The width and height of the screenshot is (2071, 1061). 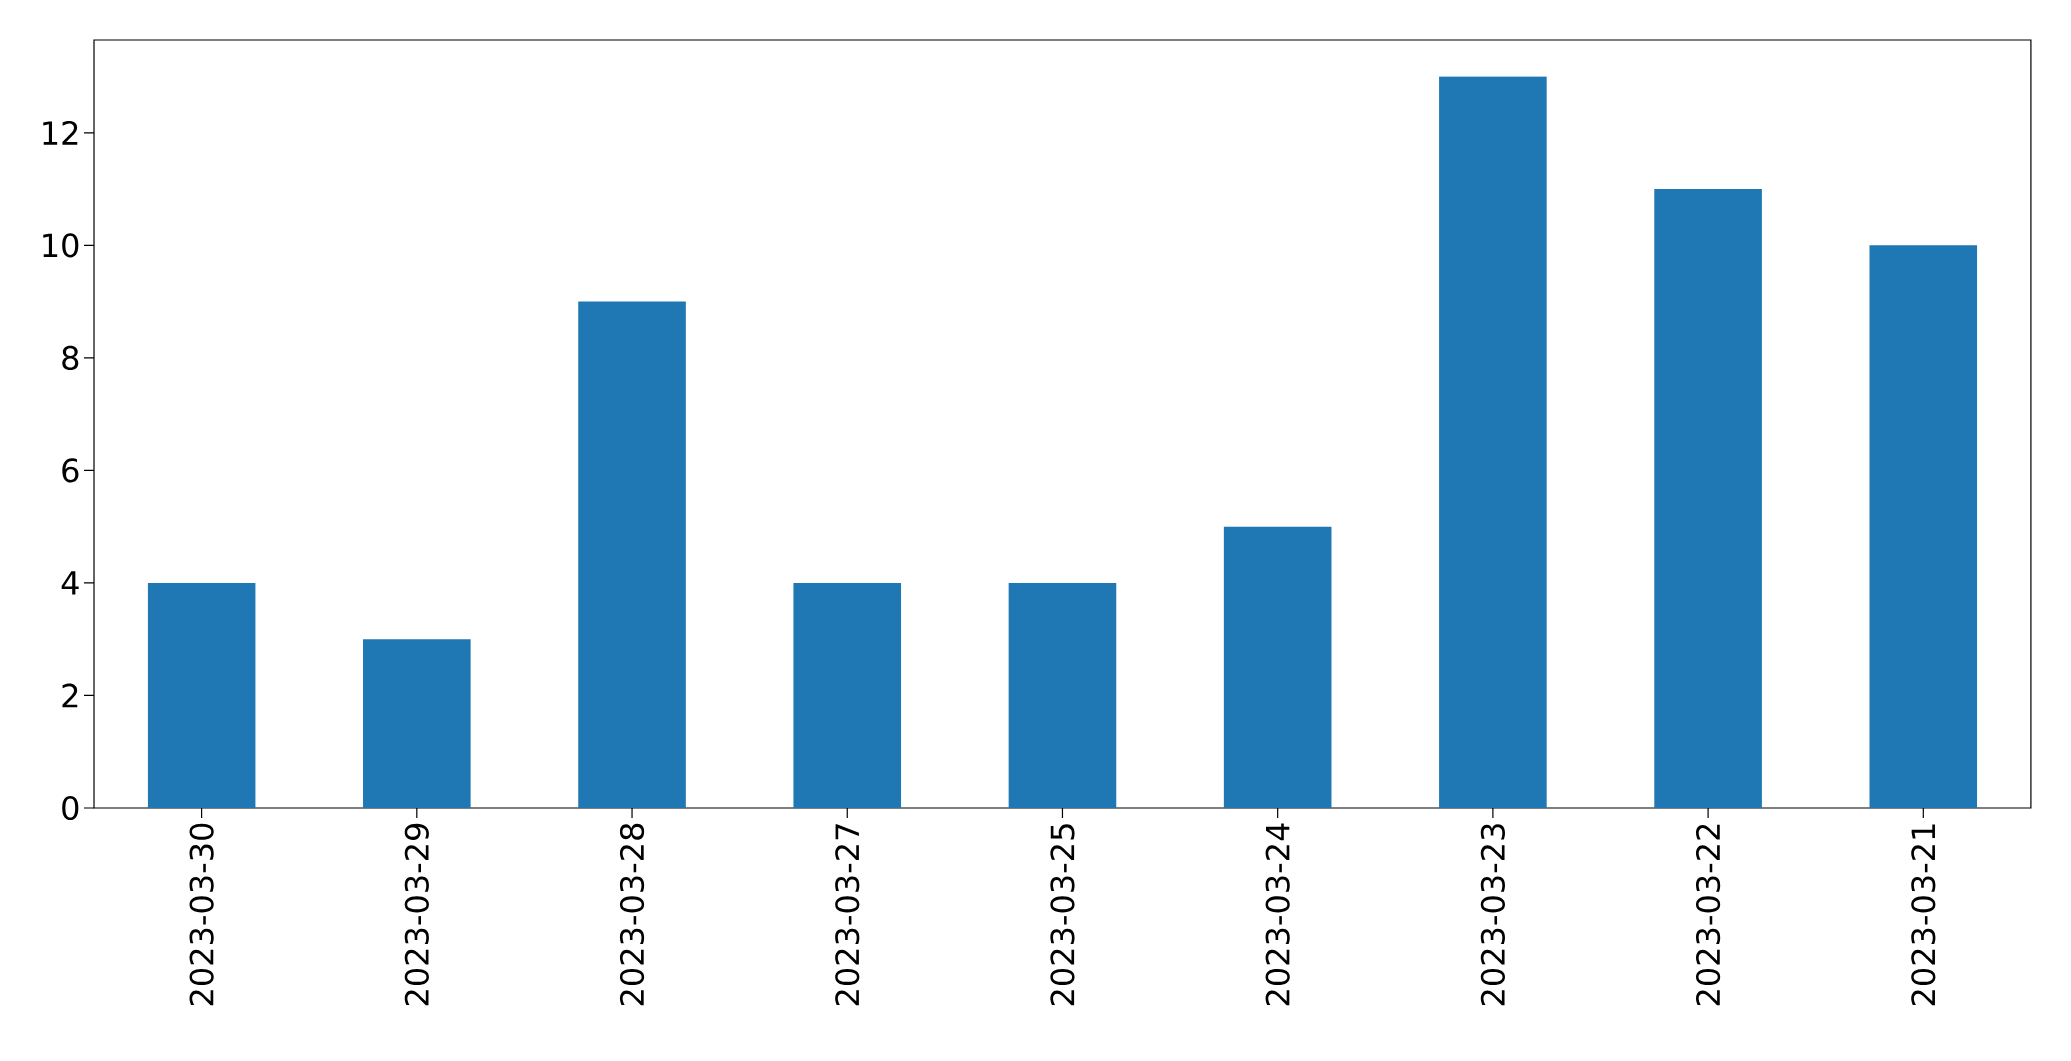 What do you see at coordinates (1923, 915) in the screenshot?
I see `x-tick-label: 2023-03-21` at bounding box center [1923, 915].